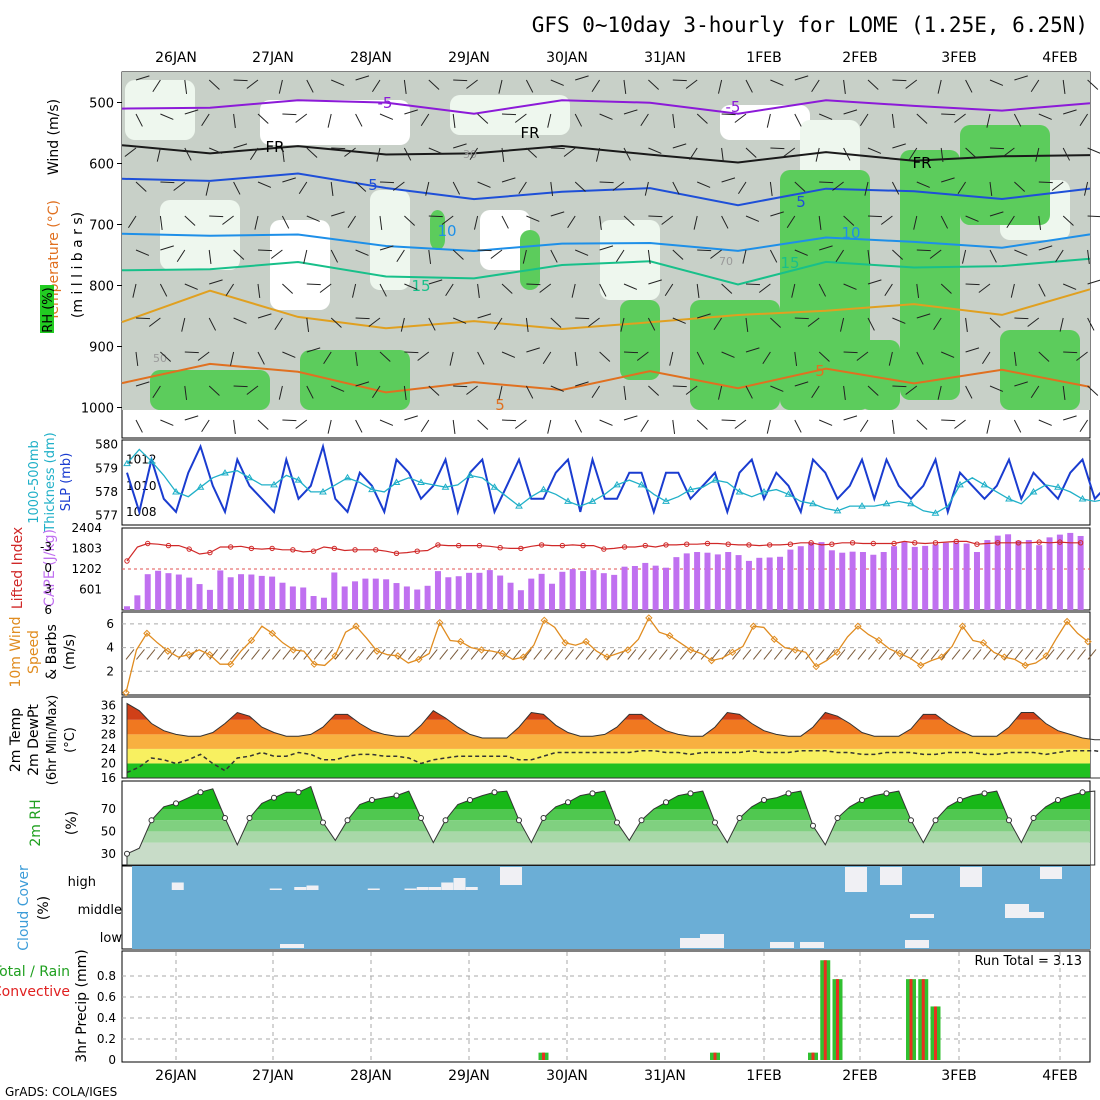  Describe the element at coordinates (712, 941) in the screenshot. I see `cloud-low-bar` at that location.